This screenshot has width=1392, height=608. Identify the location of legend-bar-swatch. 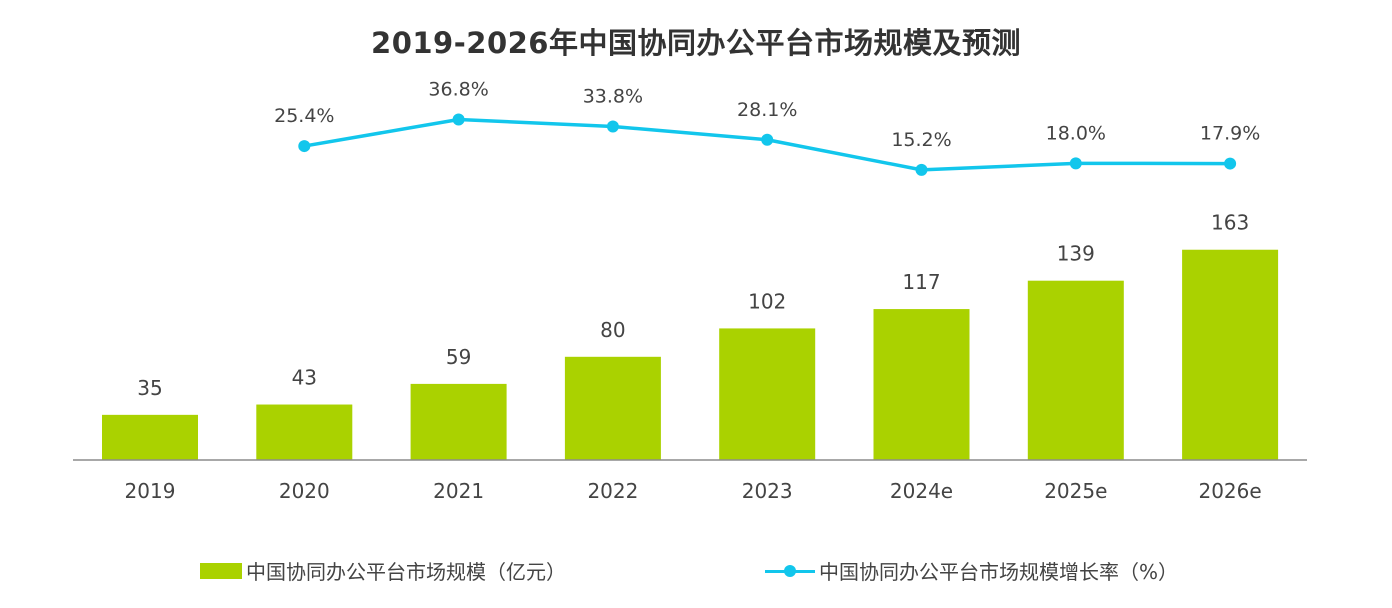
(221, 570).